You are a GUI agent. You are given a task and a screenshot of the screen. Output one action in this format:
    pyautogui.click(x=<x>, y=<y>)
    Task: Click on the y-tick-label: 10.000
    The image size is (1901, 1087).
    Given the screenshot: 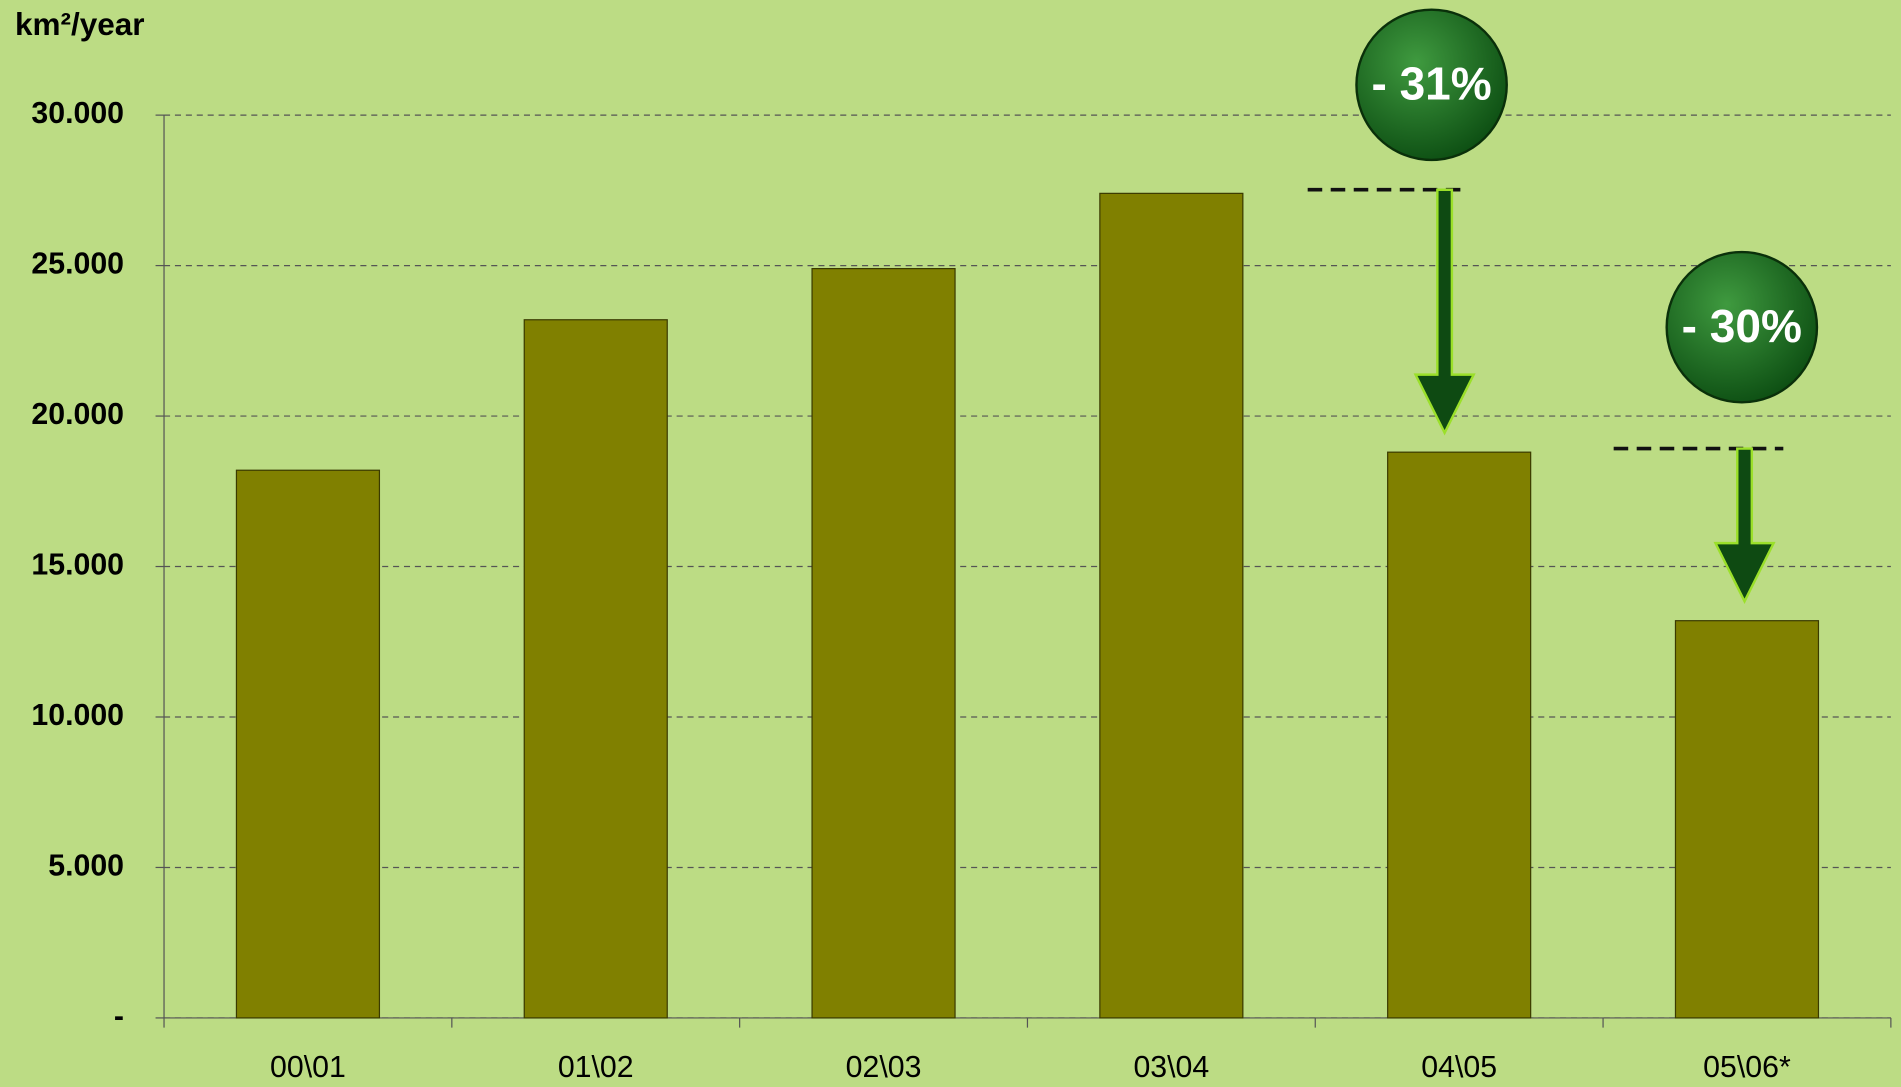 What is the action you would take?
    pyautogui.click(x=77, y=715)
    